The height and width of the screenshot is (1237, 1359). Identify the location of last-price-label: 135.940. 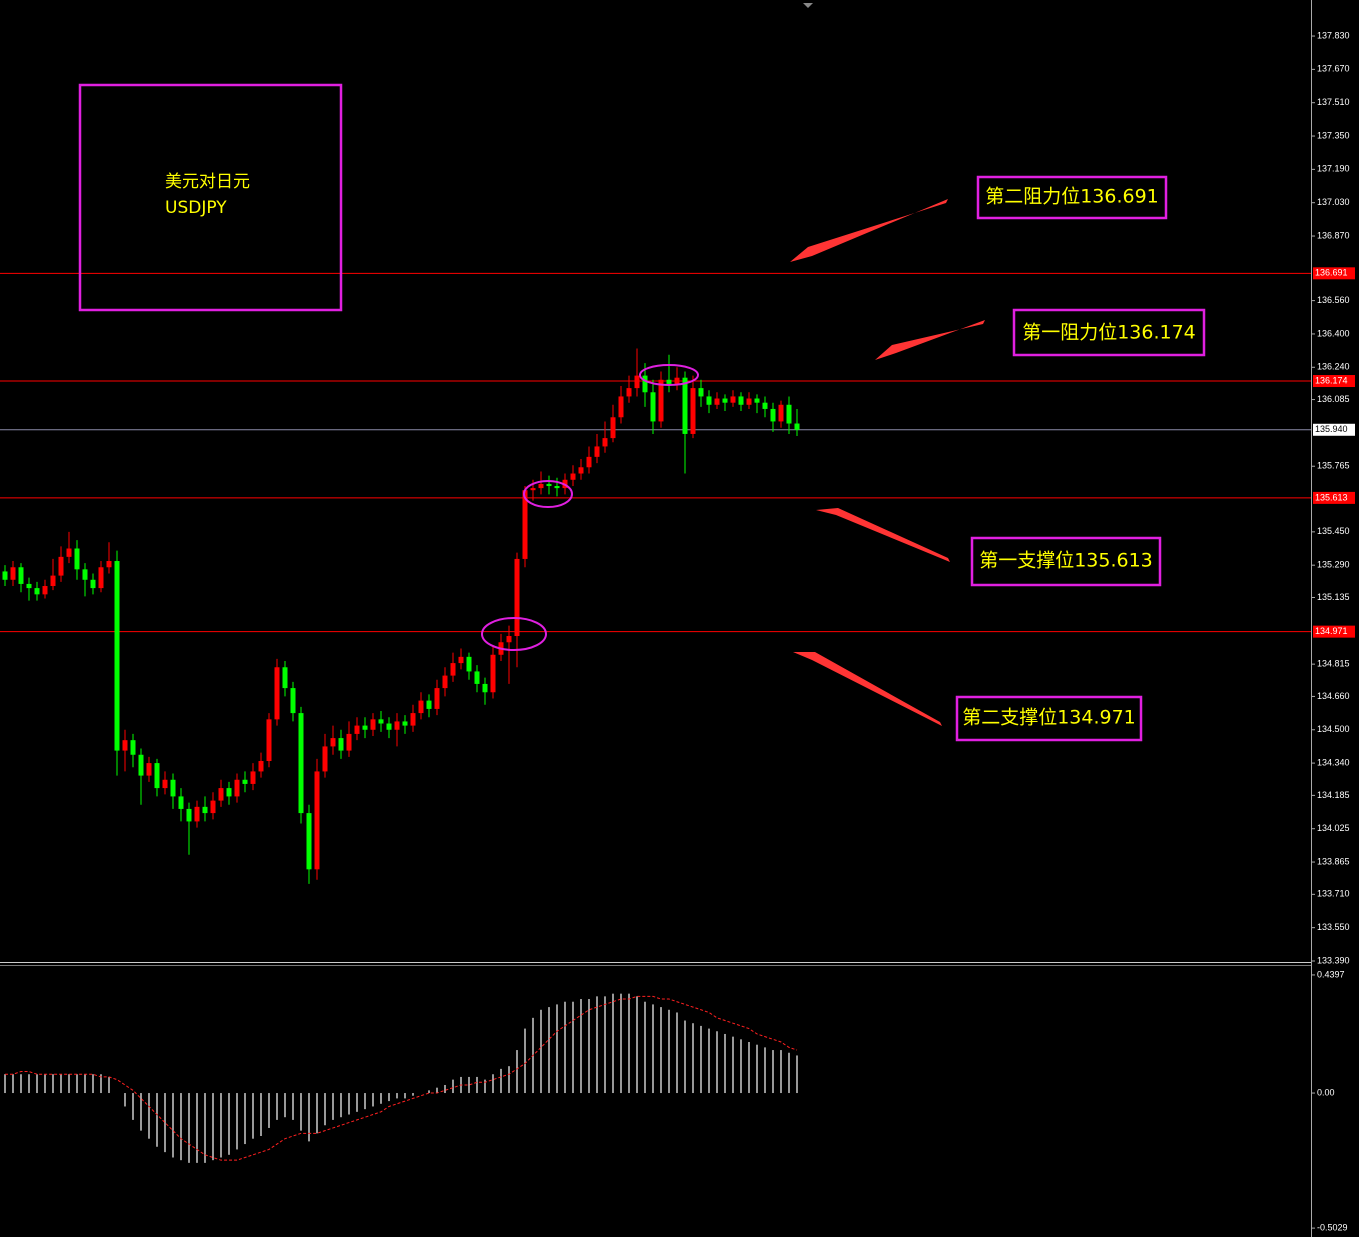
(1331, 429).